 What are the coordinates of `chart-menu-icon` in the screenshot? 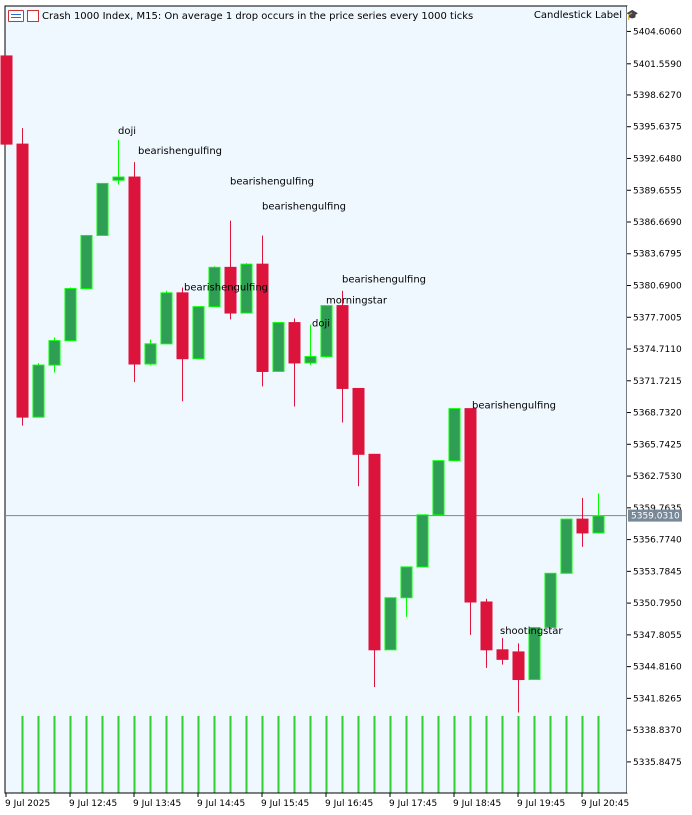 It's located at (16, 16).